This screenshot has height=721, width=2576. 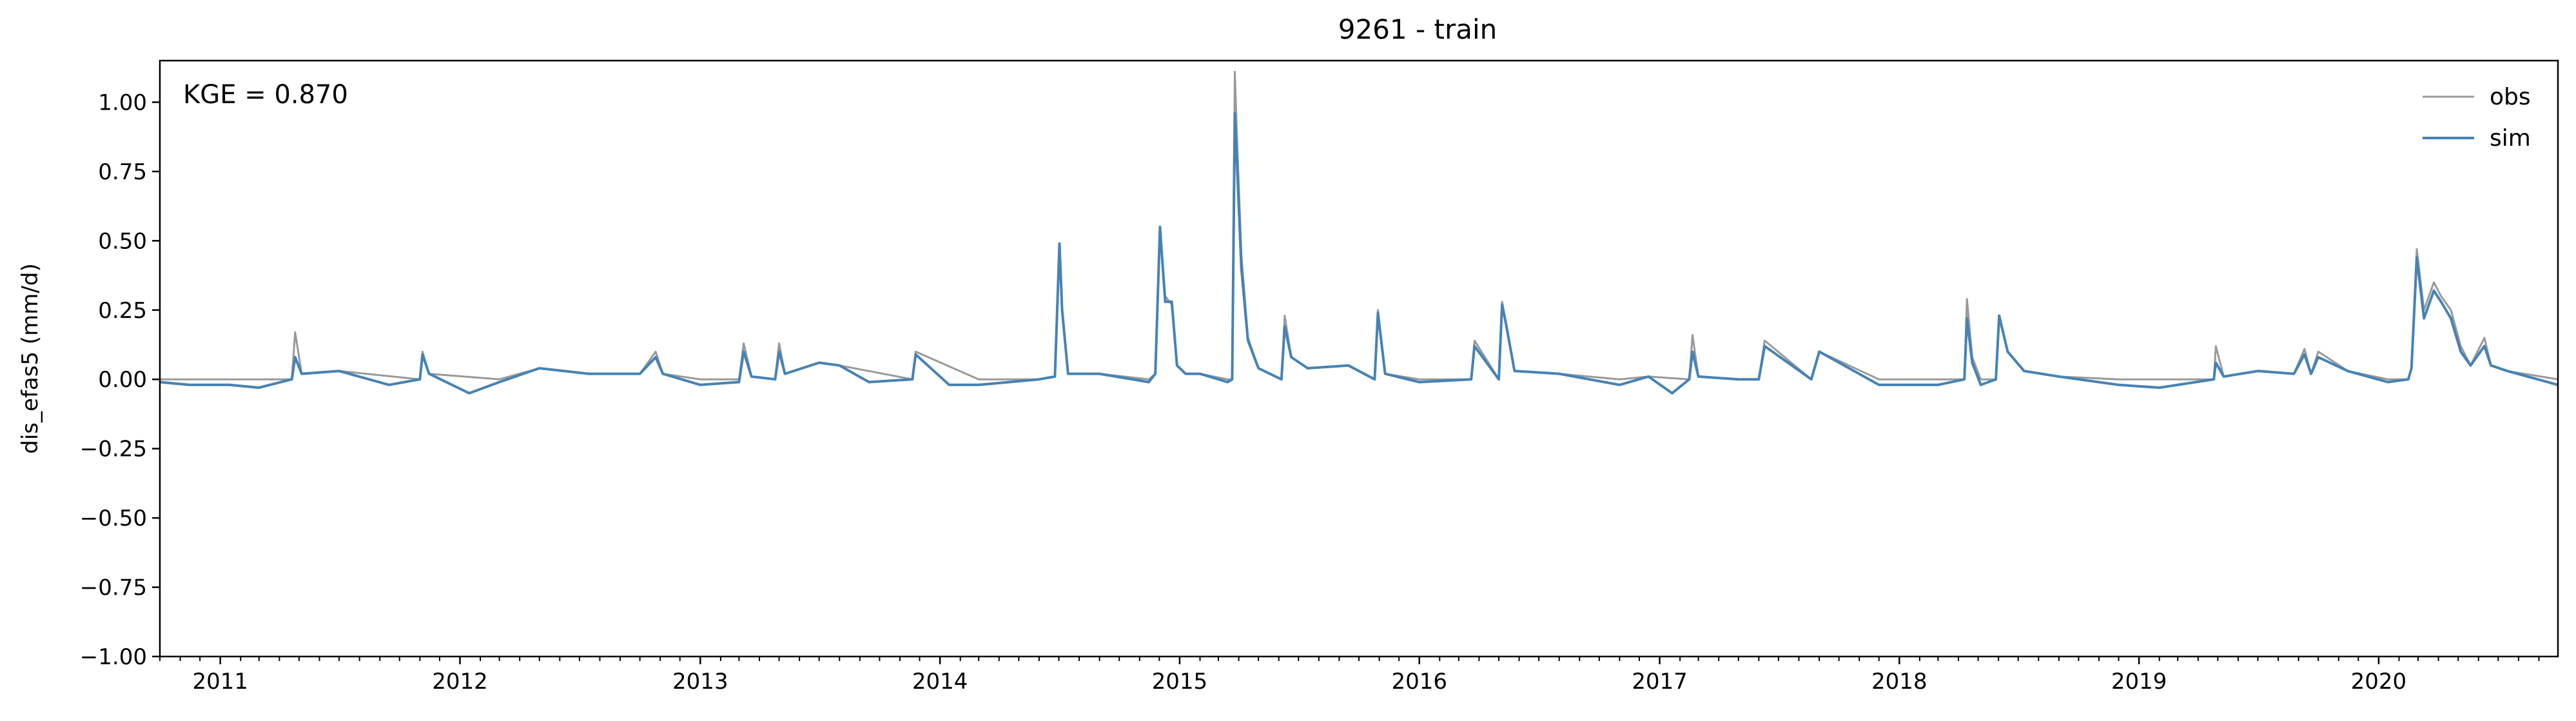 I want to click on x-tick-label: 2018, so click(x=1899, y=682).